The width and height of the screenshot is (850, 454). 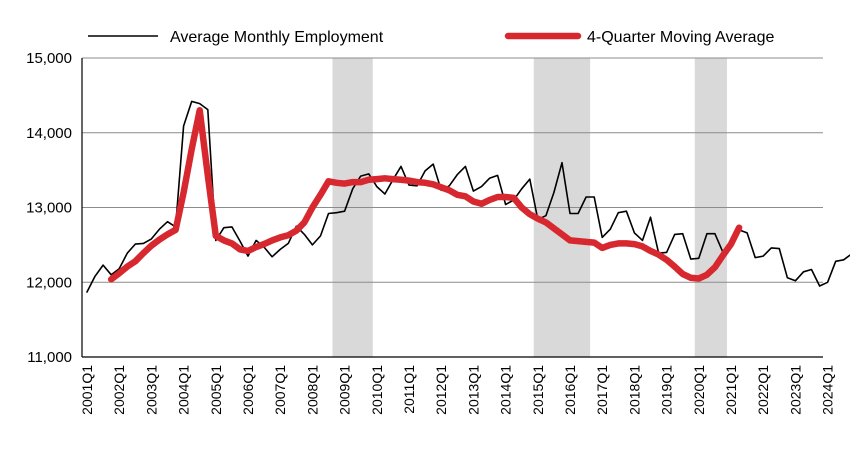 What do you see at coordinates (184, 390) in the screenshot?
I see `x-tick-label: 2004Q1` at bounding box center [184, 390].